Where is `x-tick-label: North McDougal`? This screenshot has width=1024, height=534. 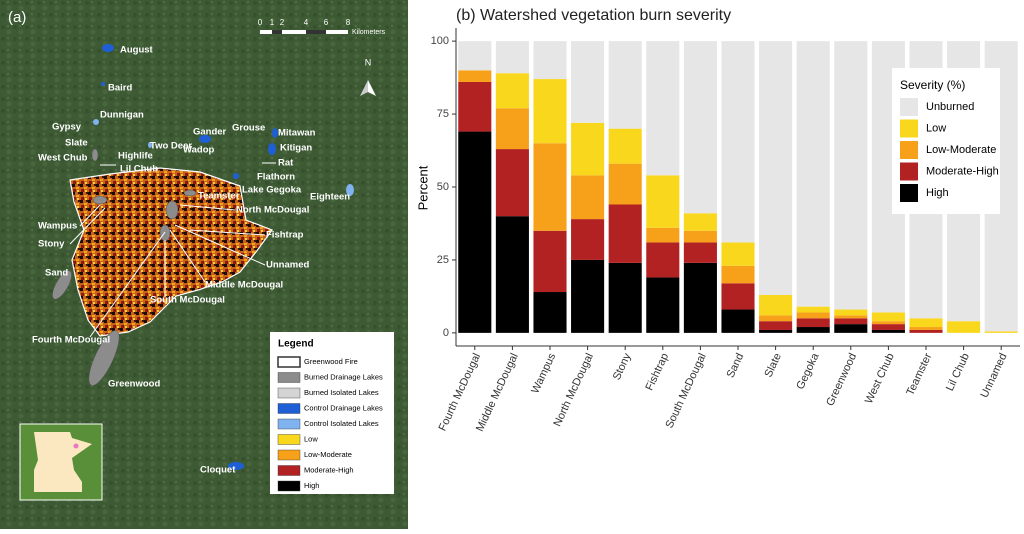 x-tick-label: North McDougal is located at coordinates (573, 389).